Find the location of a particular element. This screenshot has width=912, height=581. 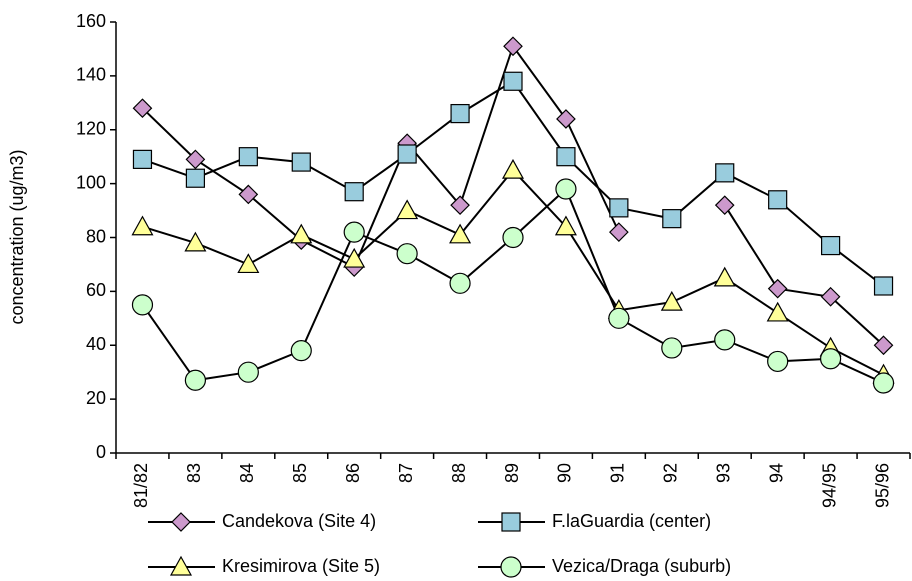

legend-label: Vezica/Draga (suburb) is located at coordinates (641, 566).